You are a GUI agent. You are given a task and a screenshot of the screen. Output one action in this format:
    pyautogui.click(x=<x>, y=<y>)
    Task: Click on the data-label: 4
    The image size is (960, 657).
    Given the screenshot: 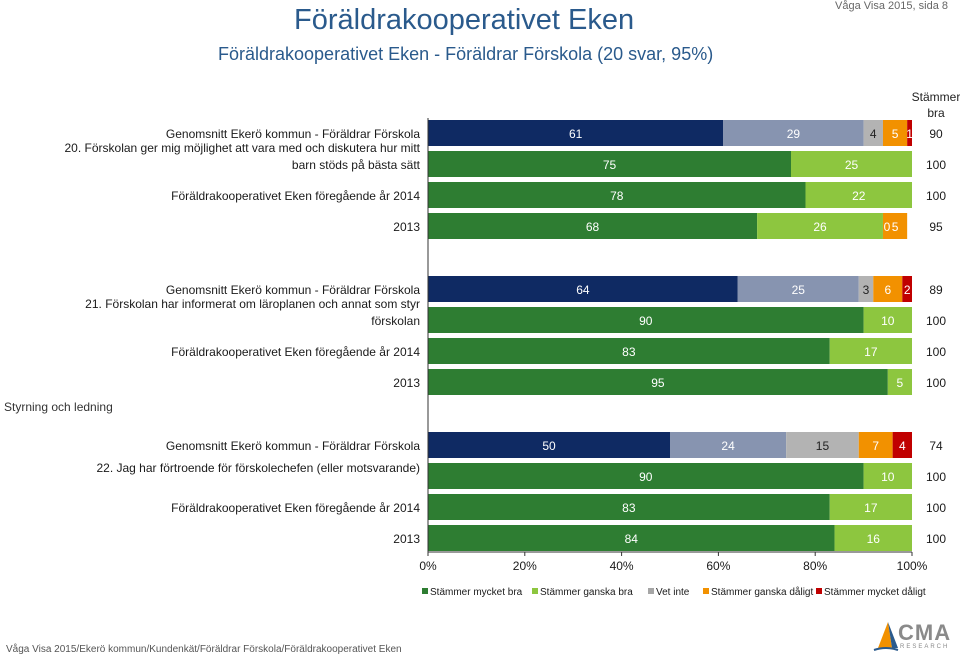 What is the action you would take?
    pyautogui.click(x=873, y=134)
    